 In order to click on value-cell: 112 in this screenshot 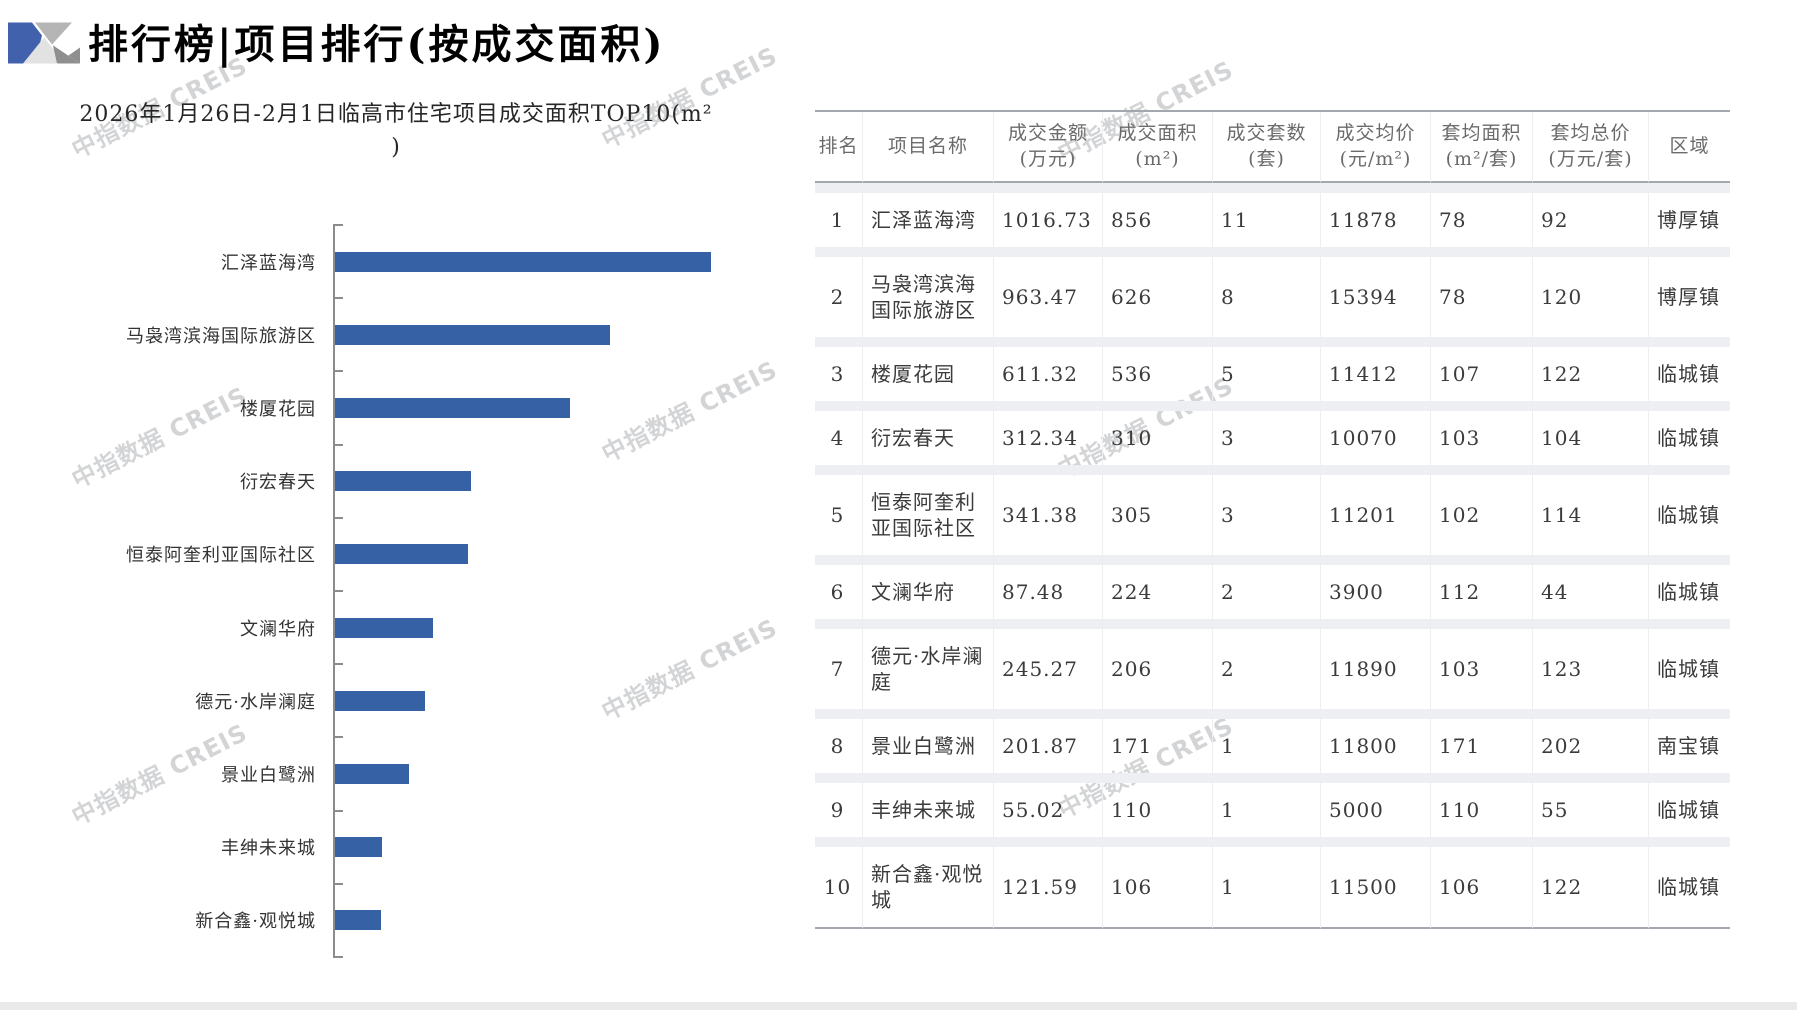, I will do `click(1481, 587)`.